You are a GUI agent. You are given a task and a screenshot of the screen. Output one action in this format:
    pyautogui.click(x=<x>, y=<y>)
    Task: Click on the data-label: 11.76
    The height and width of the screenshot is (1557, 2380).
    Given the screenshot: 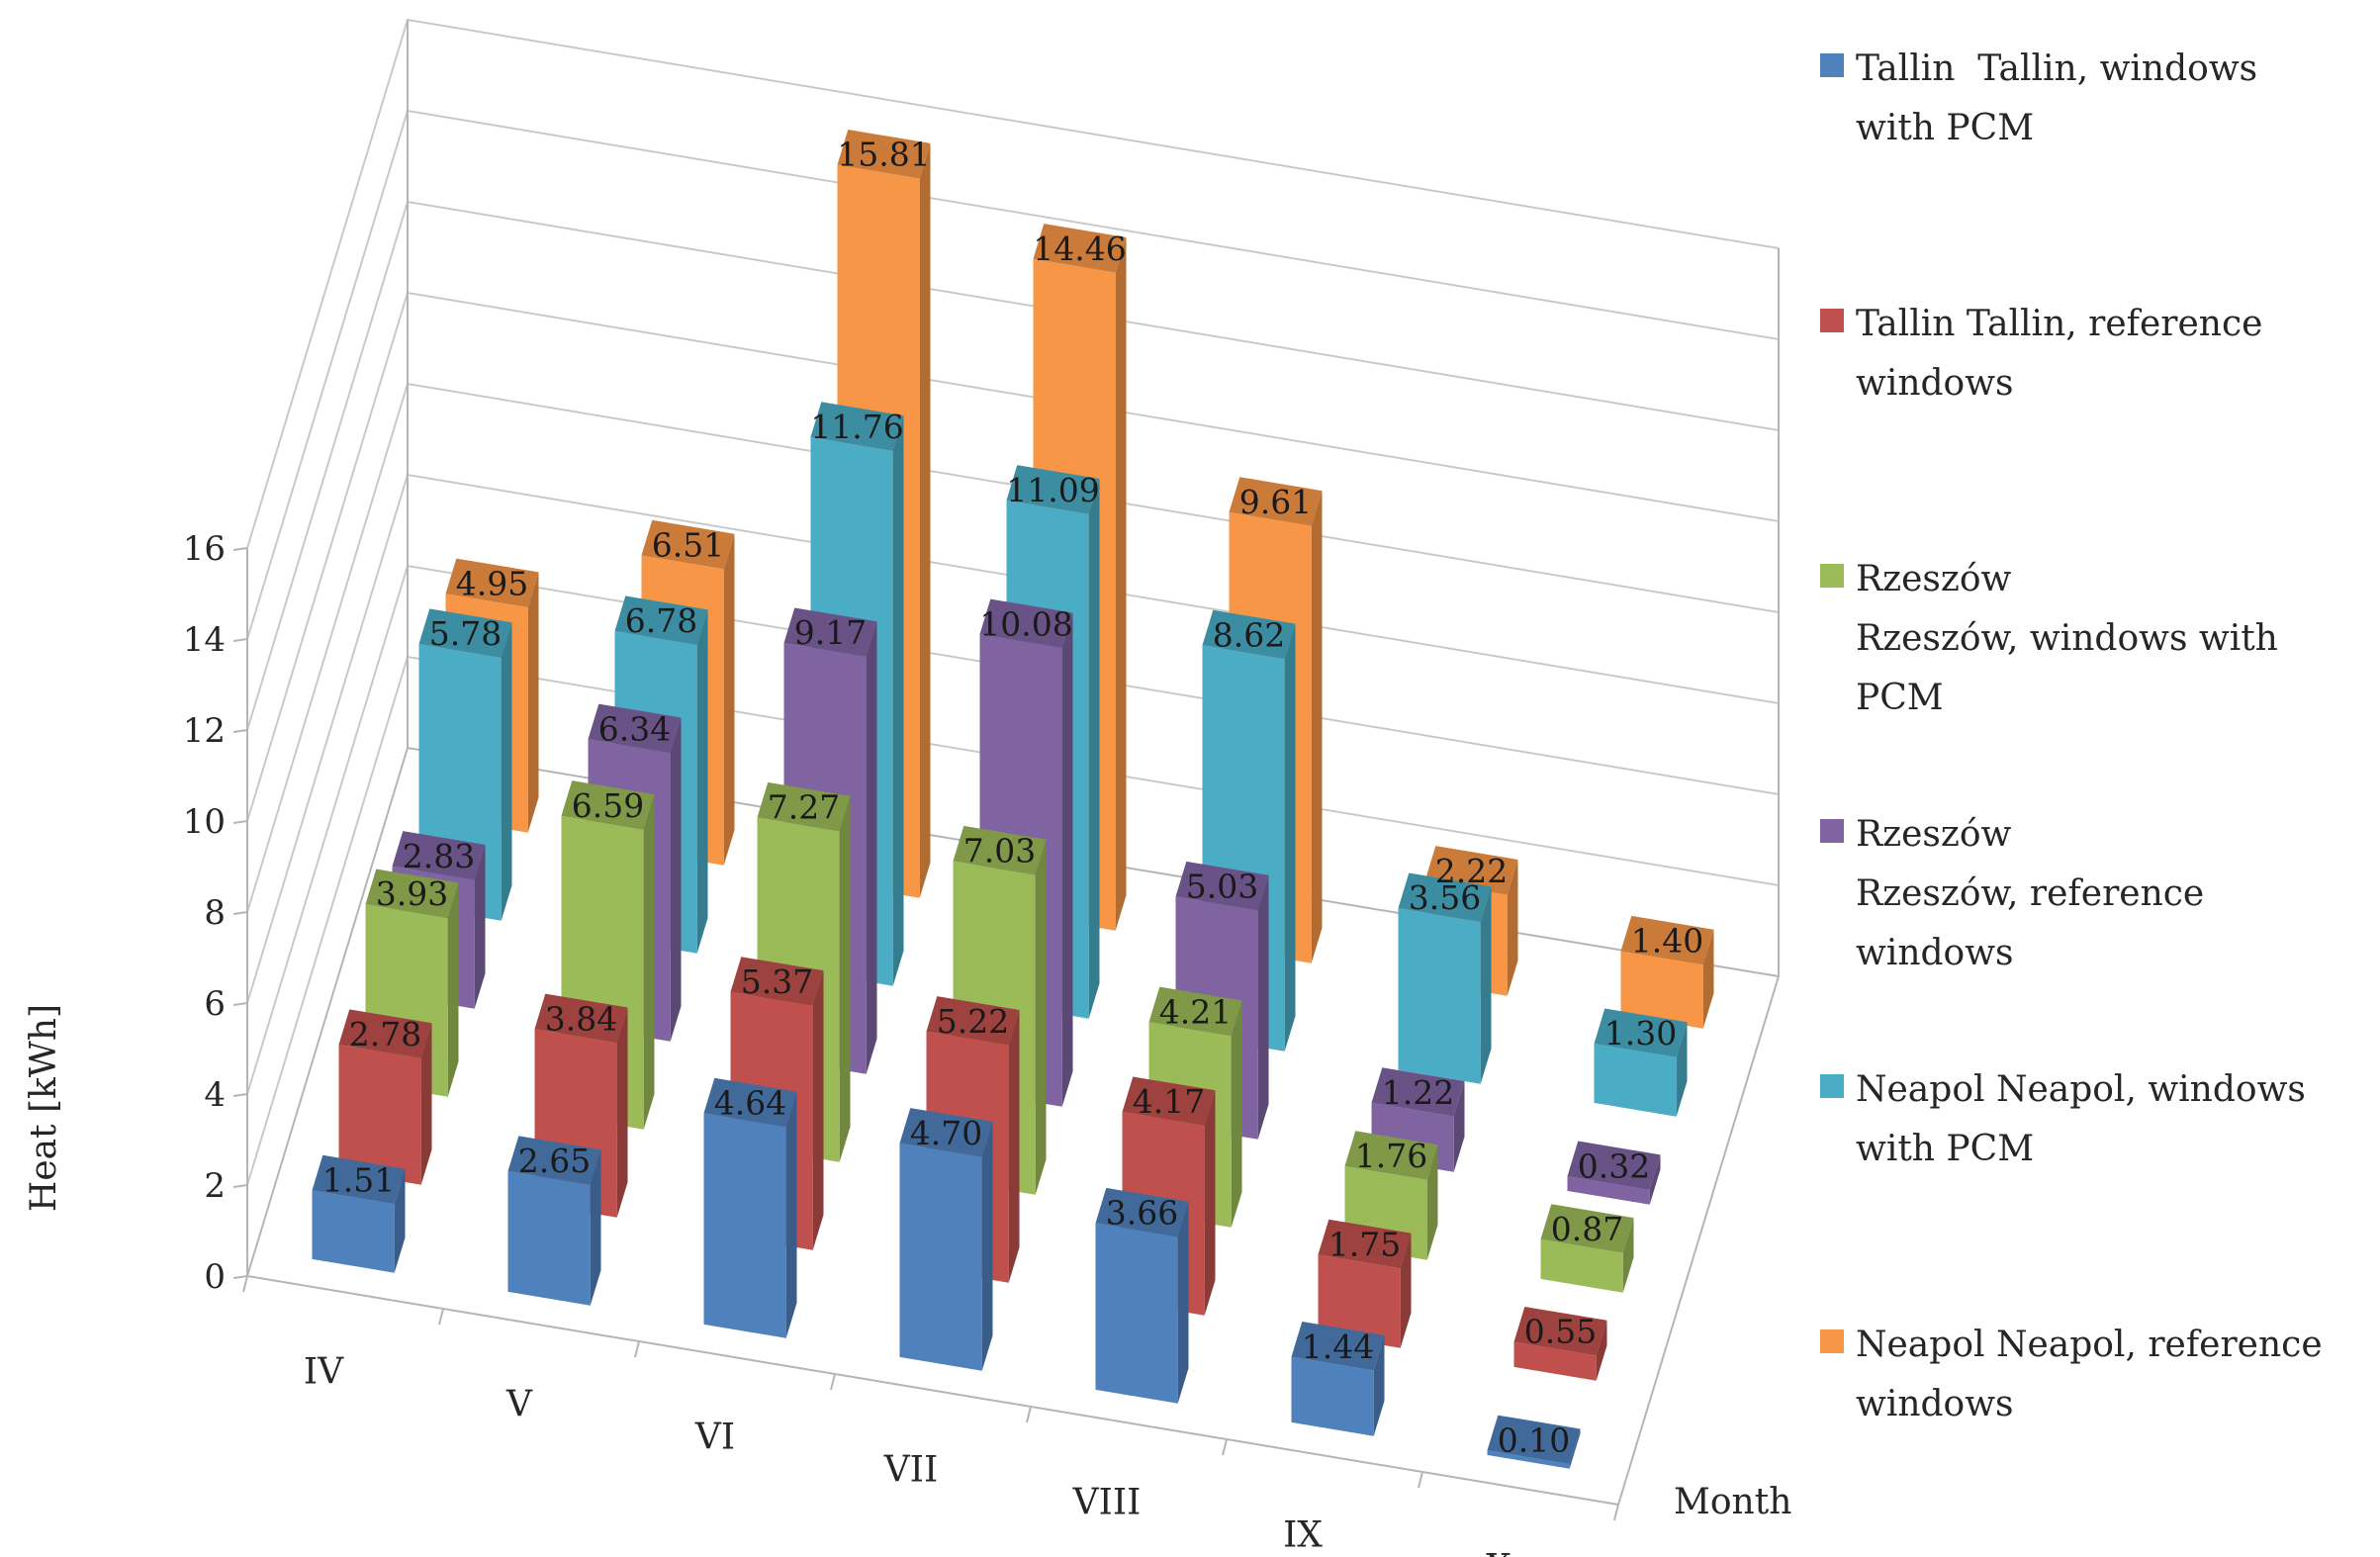 What is the action you would take?
    pyautogui.click(x=856, y=427)
    